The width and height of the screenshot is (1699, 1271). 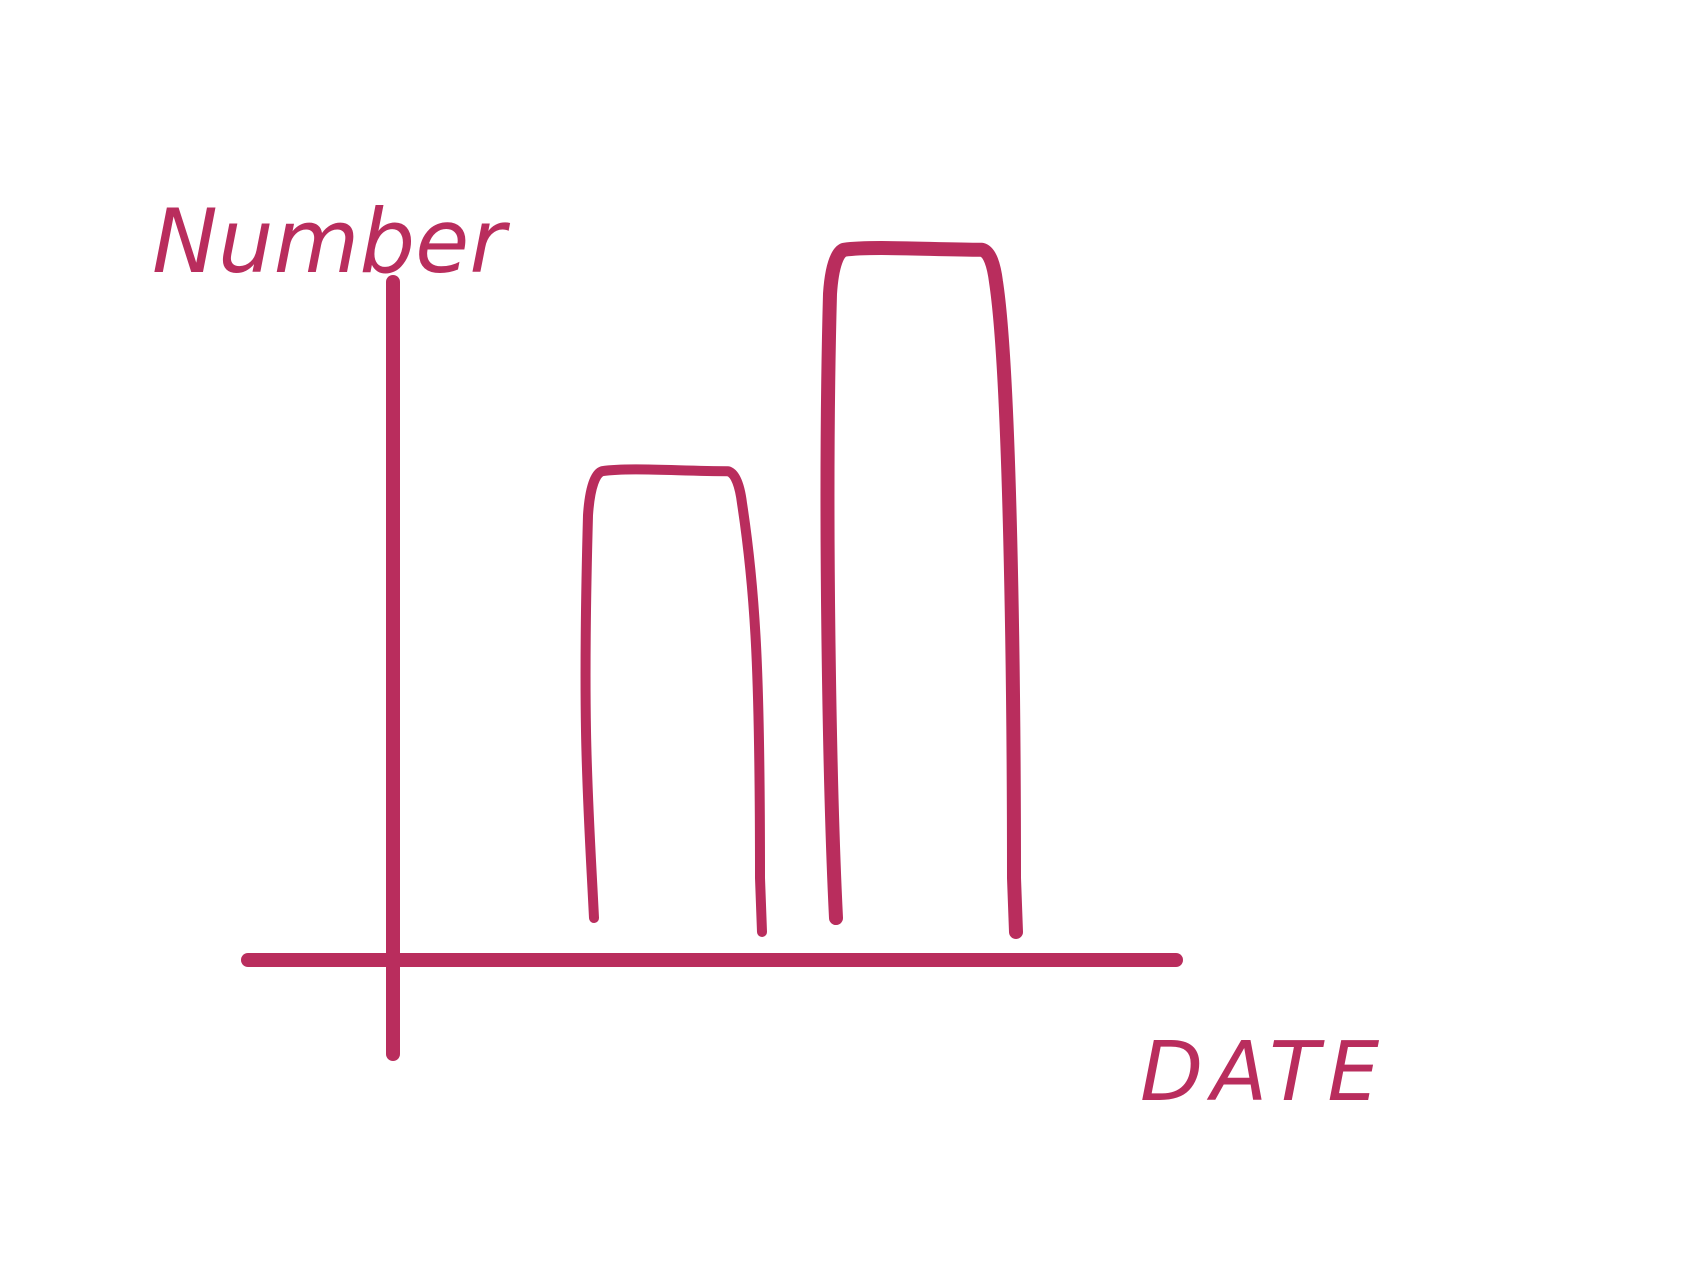 What do you see at coordinates (801, 590) in the screenshot?
I see `bars-group` at bounding box center [801, 590].